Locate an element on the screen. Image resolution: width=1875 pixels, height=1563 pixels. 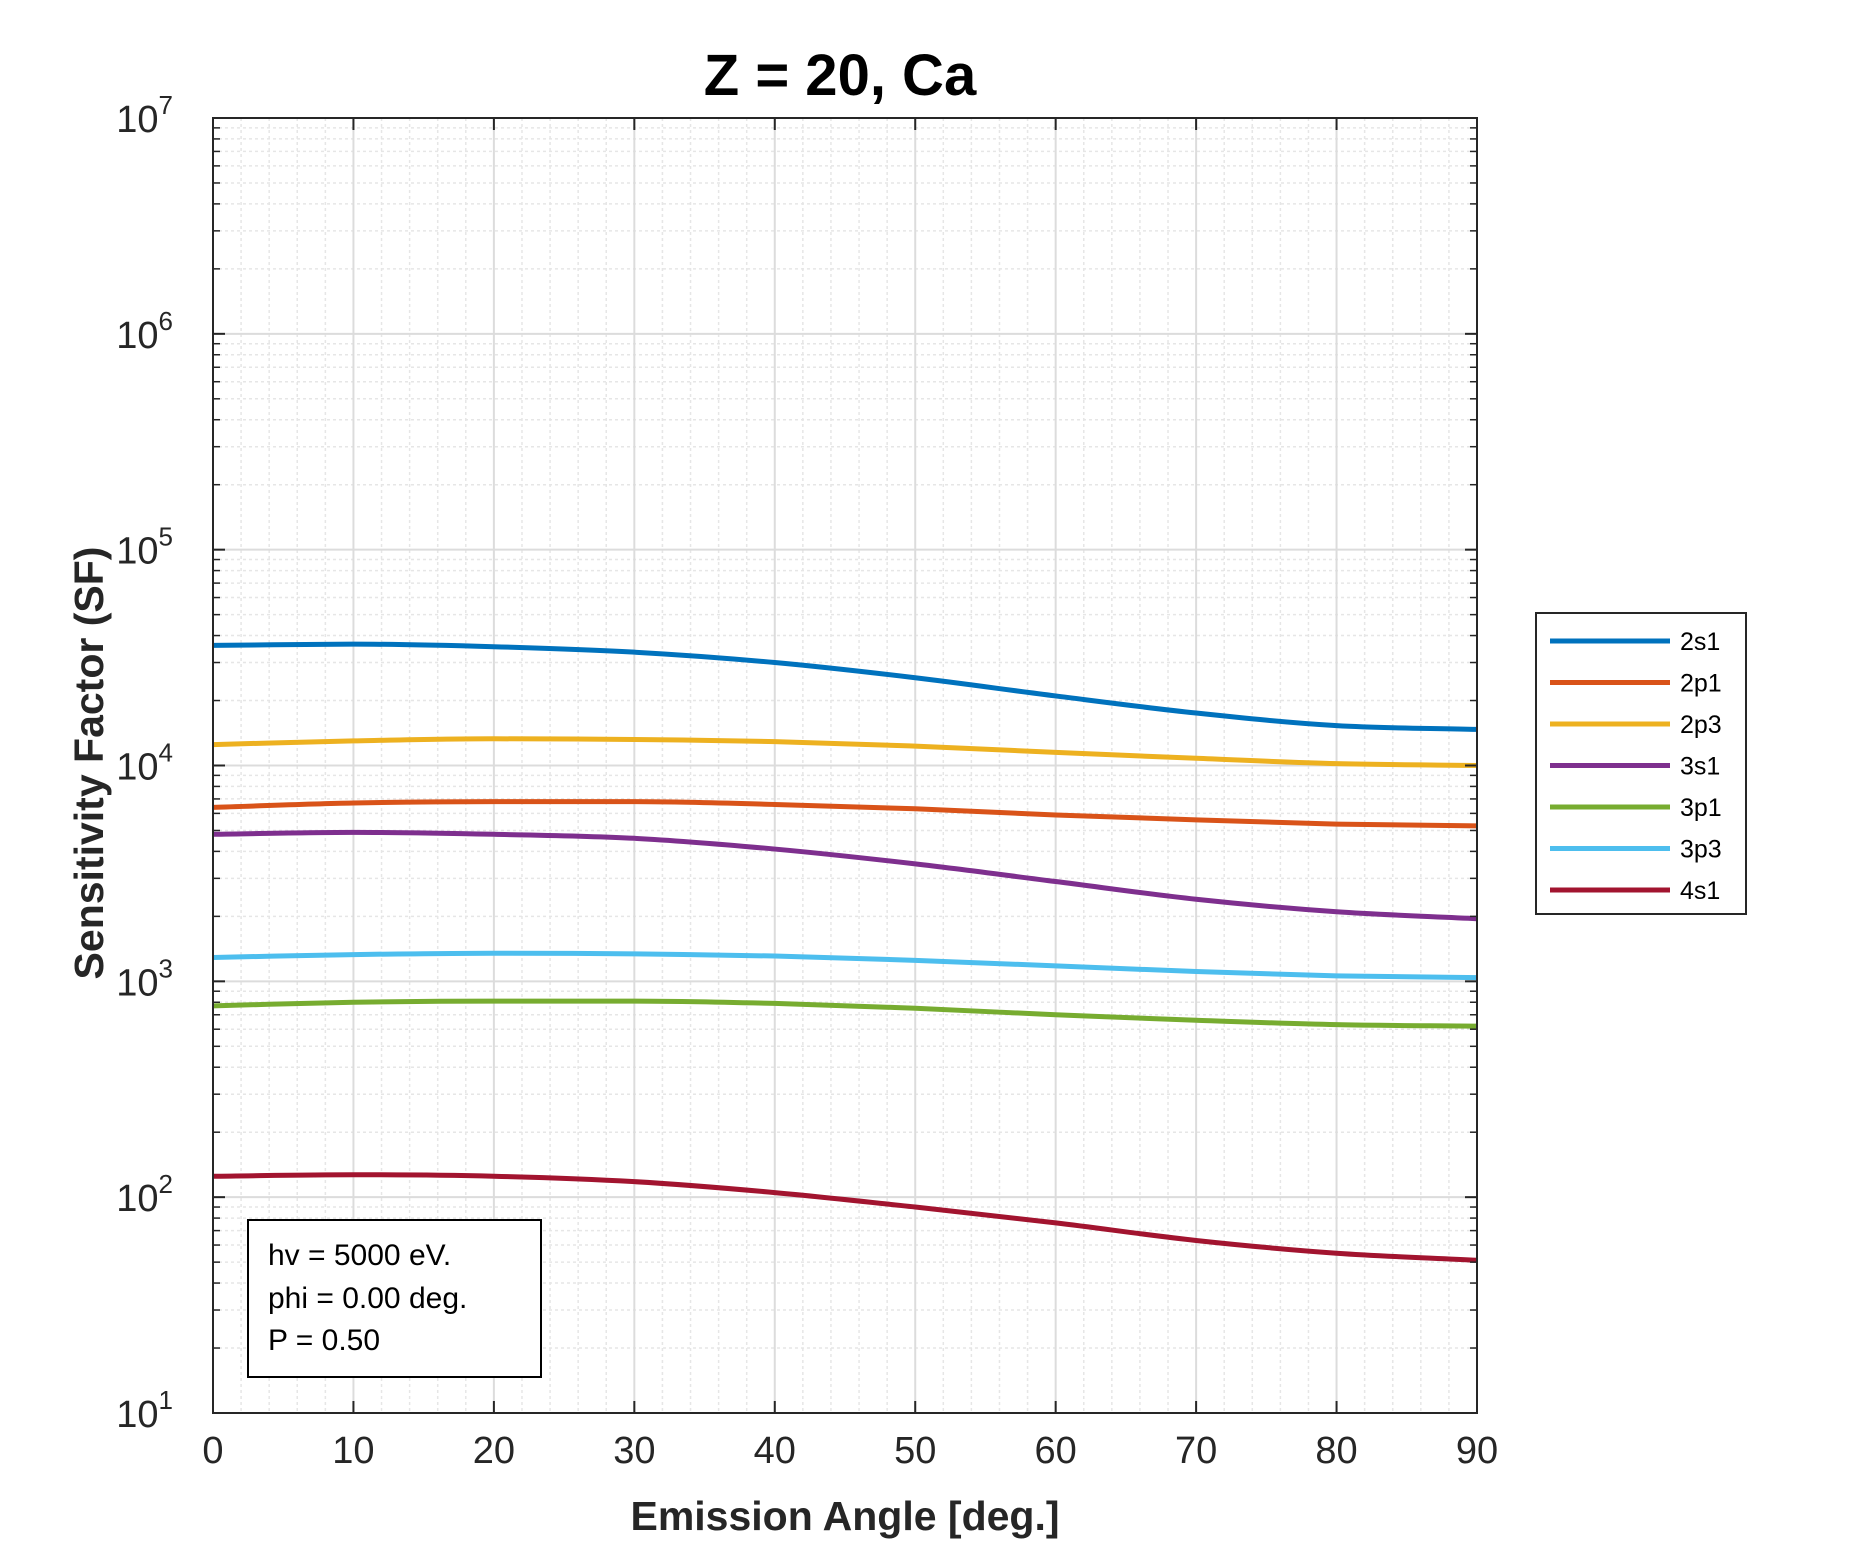
series-line-2p3 is located at coordinates (845, 752).